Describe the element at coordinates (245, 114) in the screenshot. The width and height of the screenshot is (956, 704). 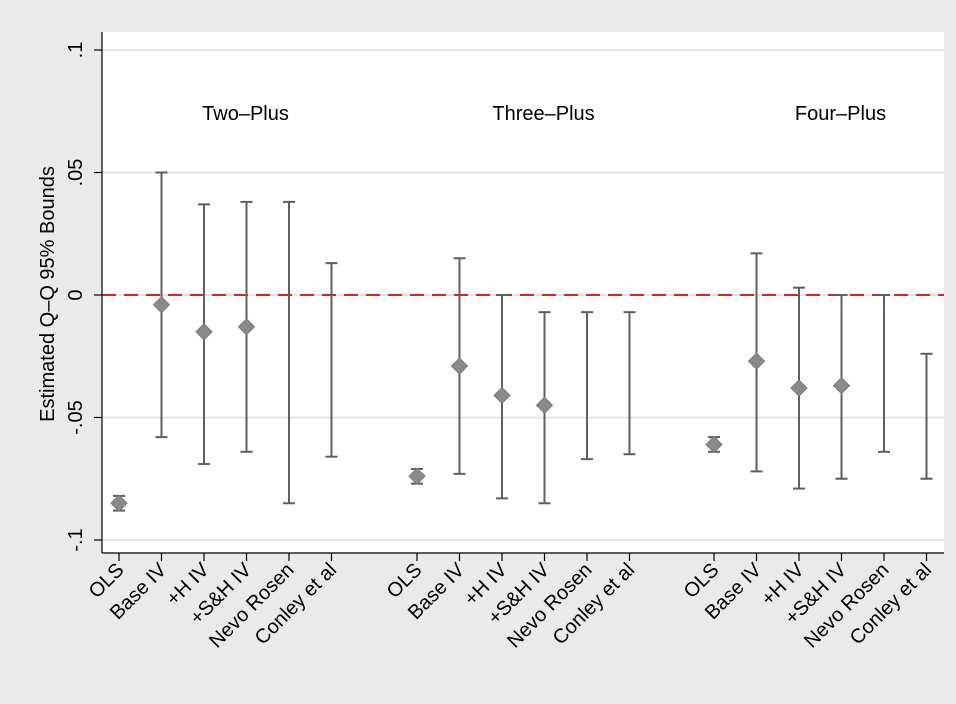
I see `group-title: Two–Plus` at that location.